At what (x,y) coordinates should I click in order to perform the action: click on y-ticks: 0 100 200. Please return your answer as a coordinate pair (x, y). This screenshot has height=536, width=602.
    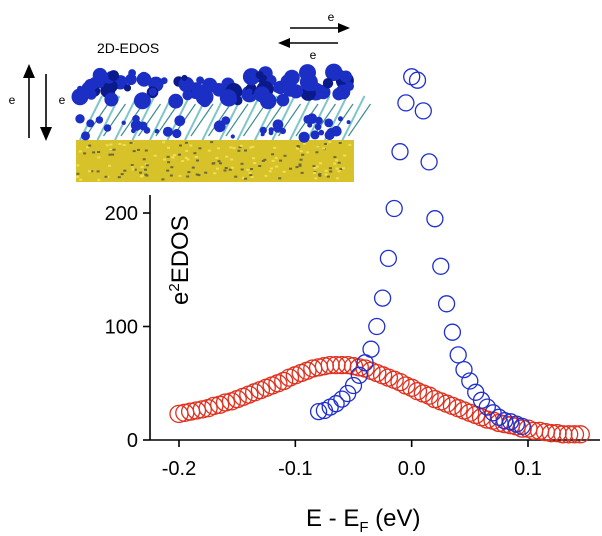
    Looking at the image, I should click on (127, 327).